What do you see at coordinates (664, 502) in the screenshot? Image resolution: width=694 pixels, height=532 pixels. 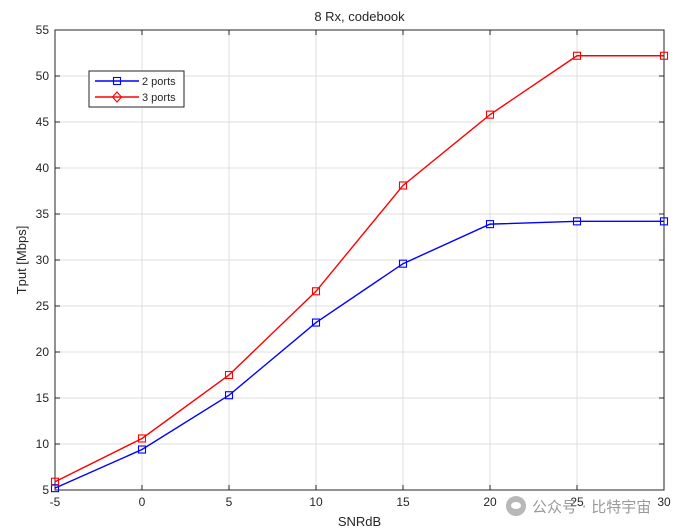 I see `x-tick-label: 30` at bounding box center [664, 502].